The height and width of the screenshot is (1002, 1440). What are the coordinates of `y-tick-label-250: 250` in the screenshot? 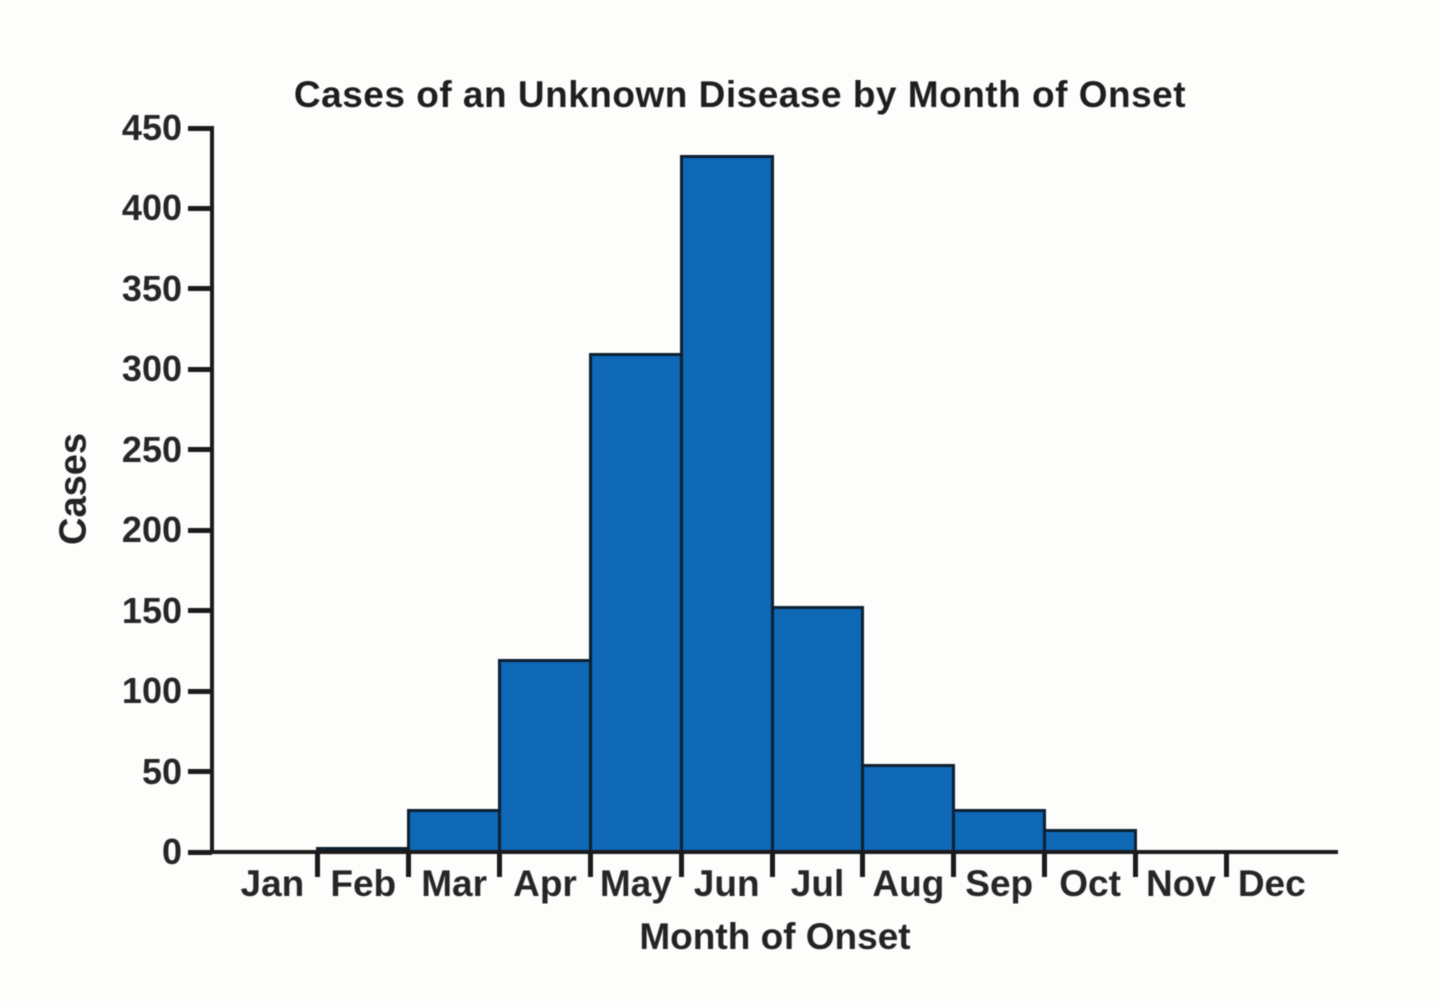 It's located at (151, 449).